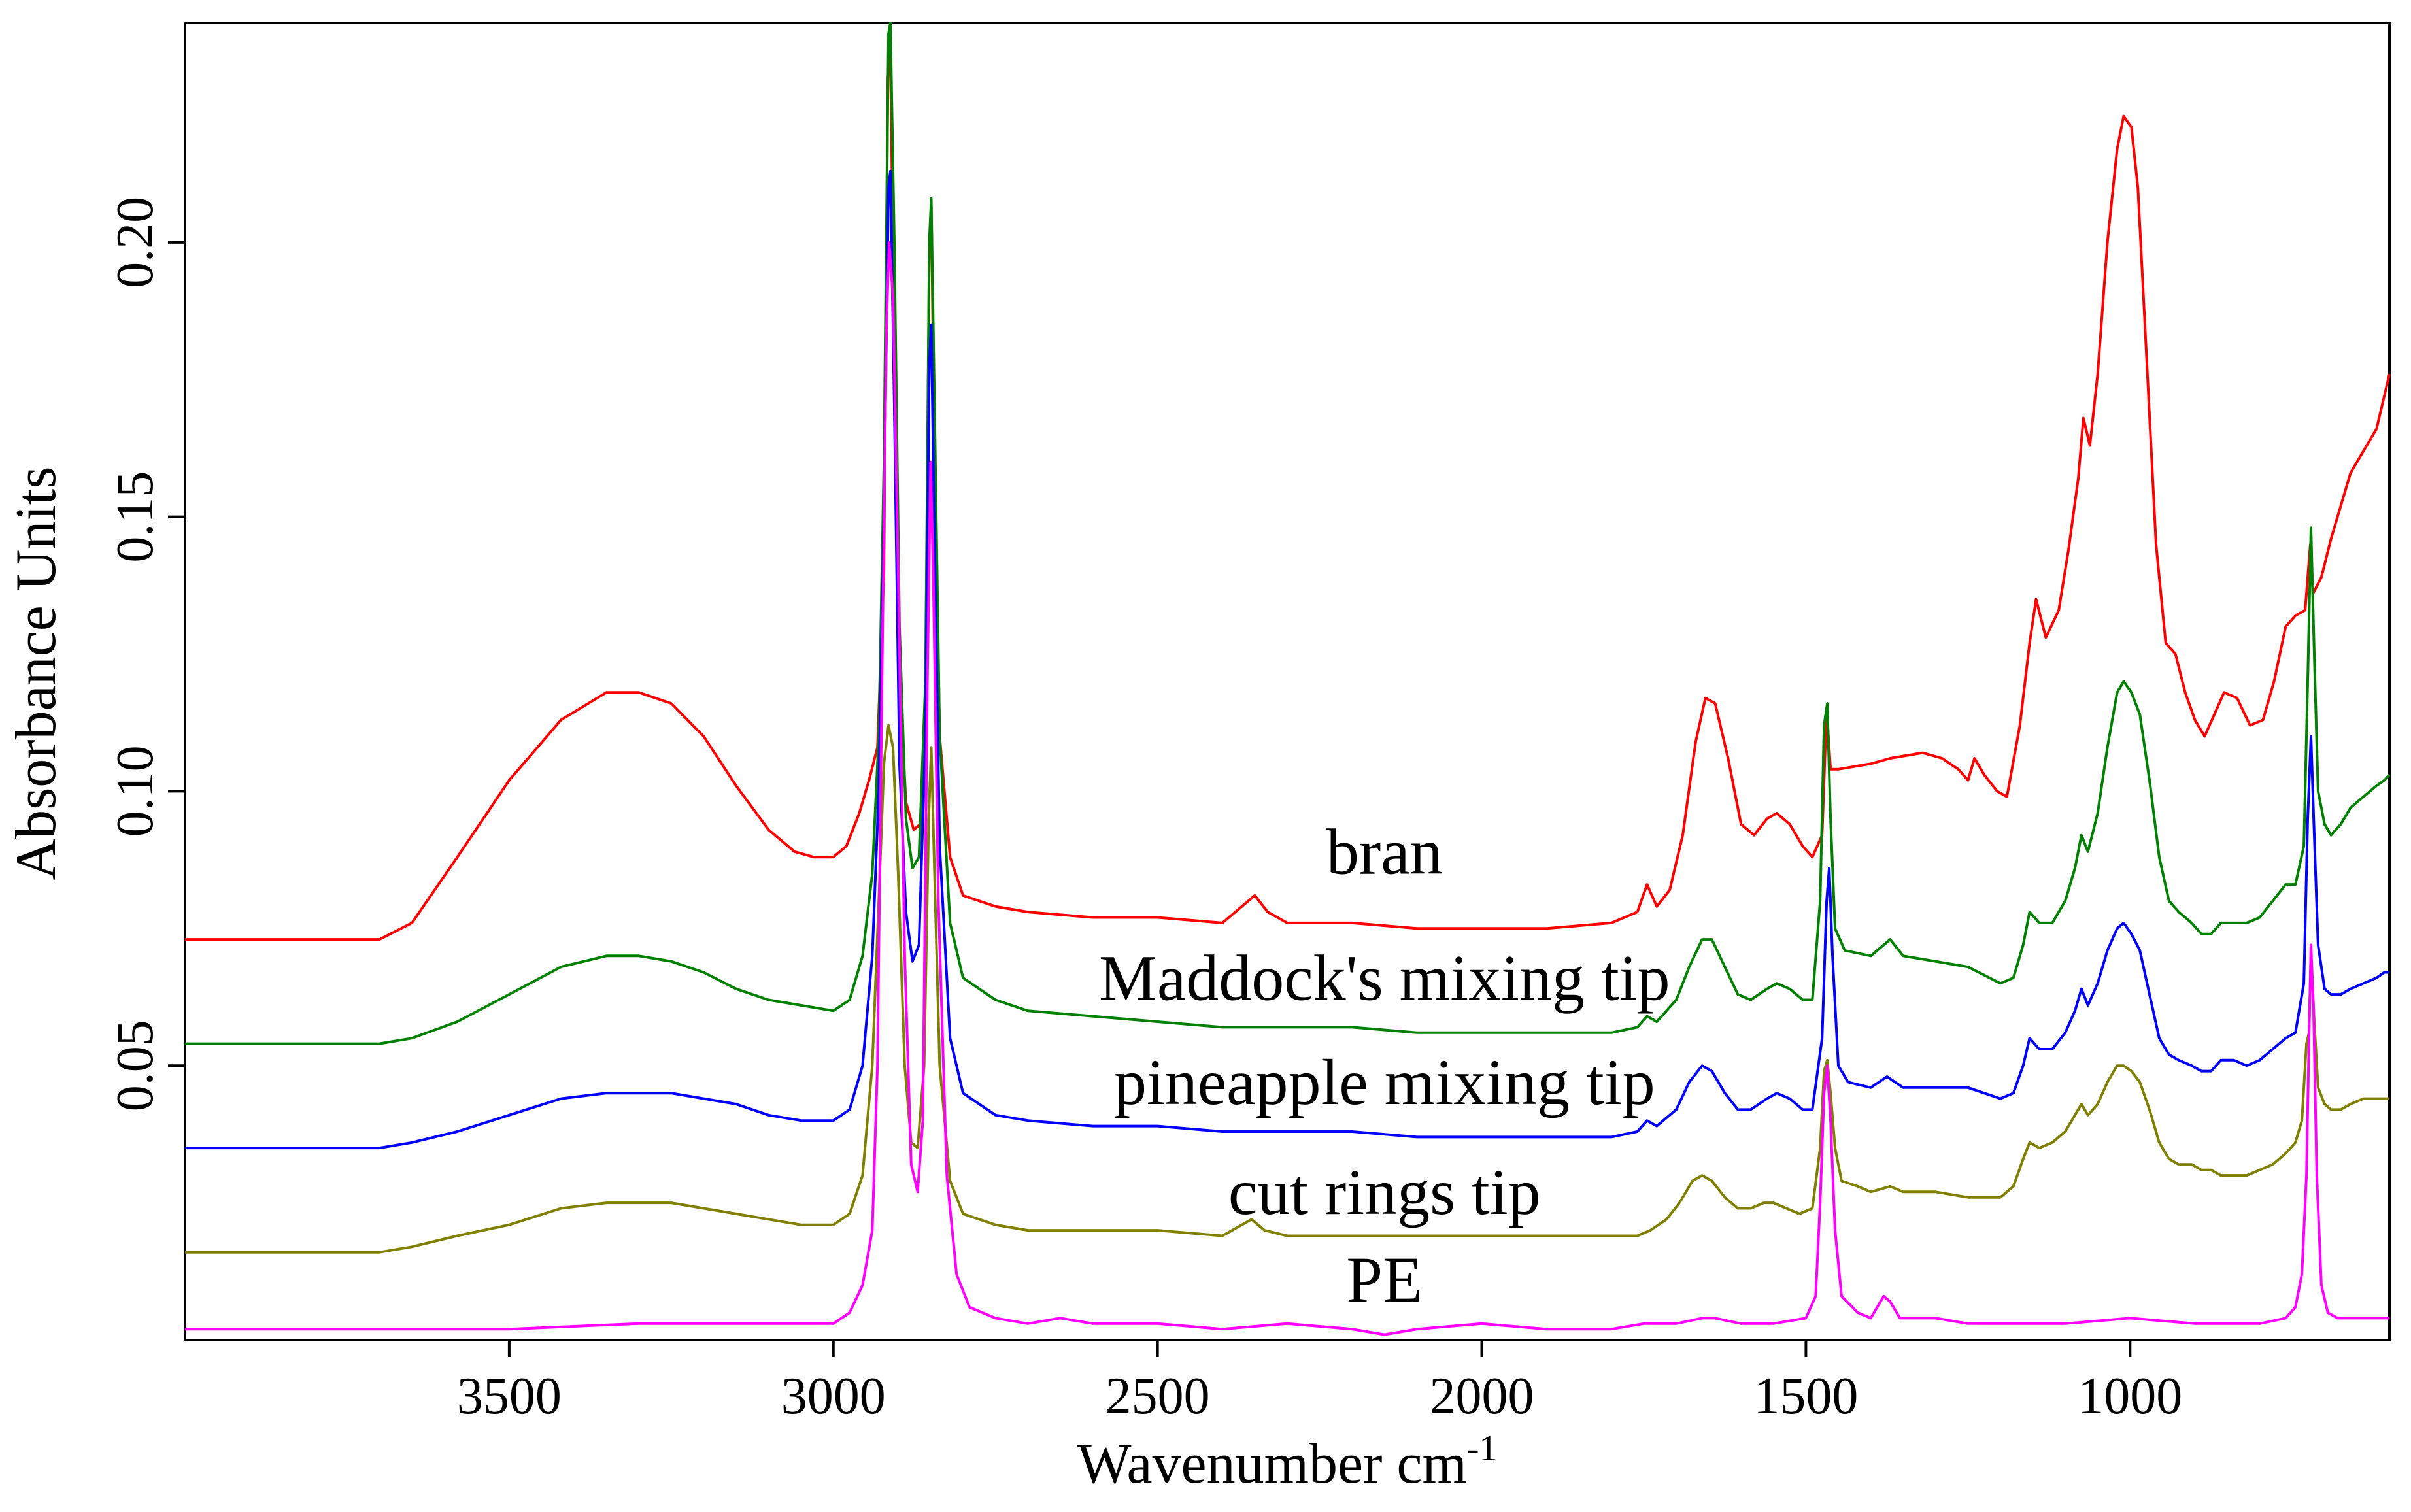 This screenshot has height=1512, width=2411. I want to click on x-axis-title-superscript: -1, so click(1482, 1448).